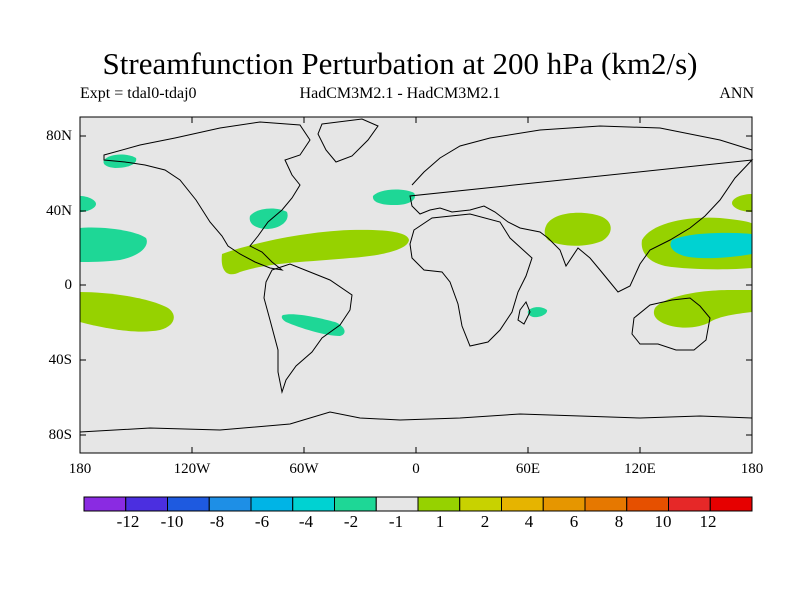 The width and height of the screenshot is (800, 600). What do you see at coordinates (577, 229) in the screenshot?
I see `shade-arabia` at bounding box center [577, 229].